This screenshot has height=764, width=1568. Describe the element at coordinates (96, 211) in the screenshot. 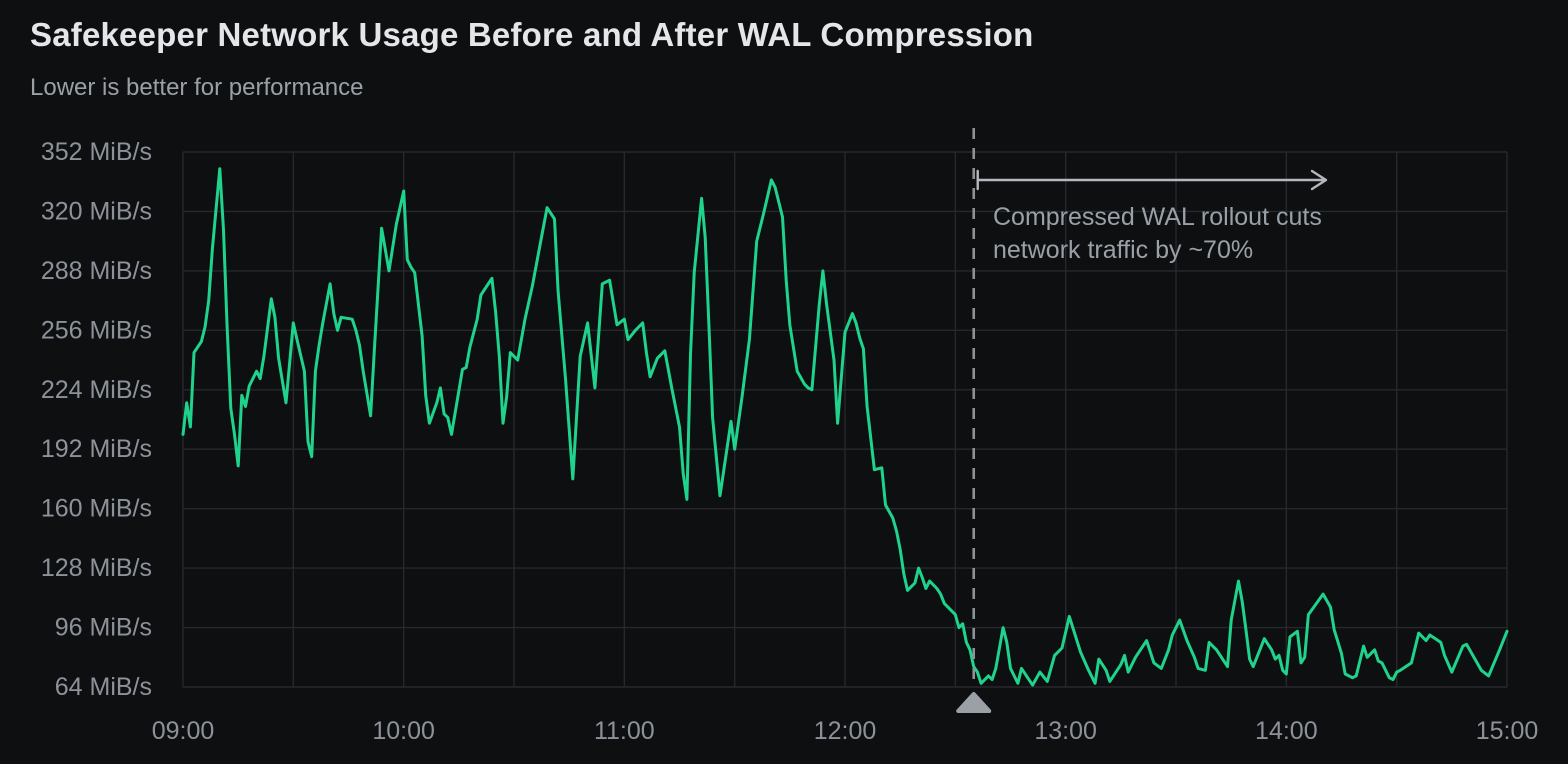

I see `y-axis-tick-label: 320 MiB/s` at that location.